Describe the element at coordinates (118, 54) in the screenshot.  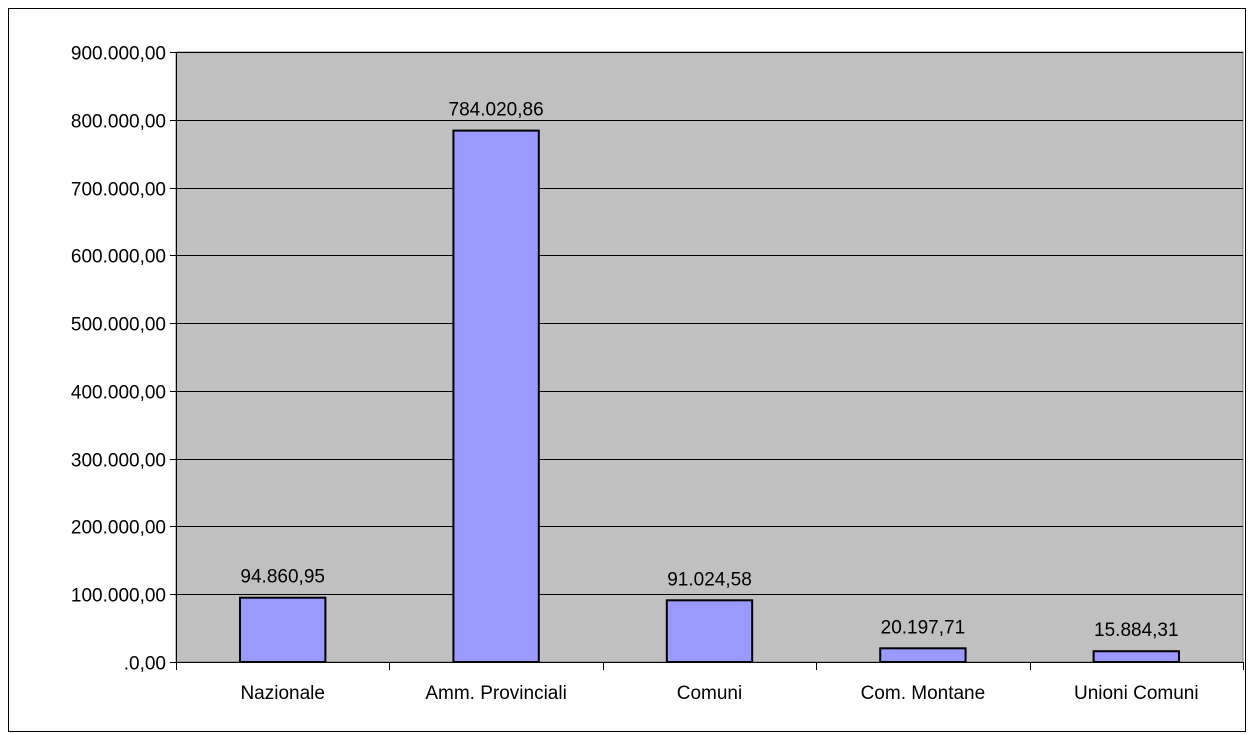
I see `y-tick-label: 900.000,00` at that location.